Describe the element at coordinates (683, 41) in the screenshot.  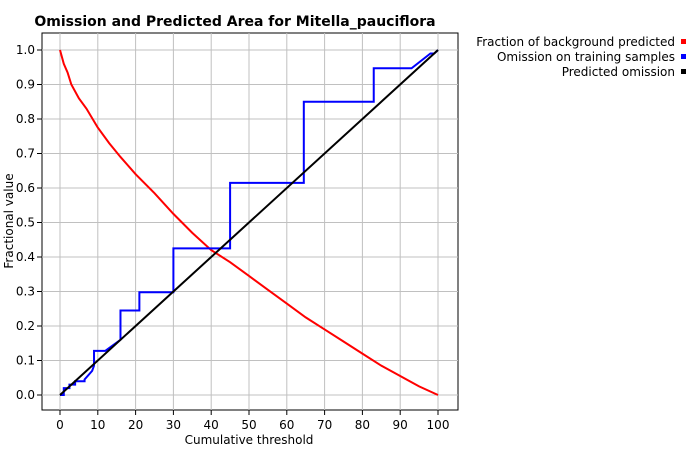
I see `legend-background-predicted-swatch` at that location.